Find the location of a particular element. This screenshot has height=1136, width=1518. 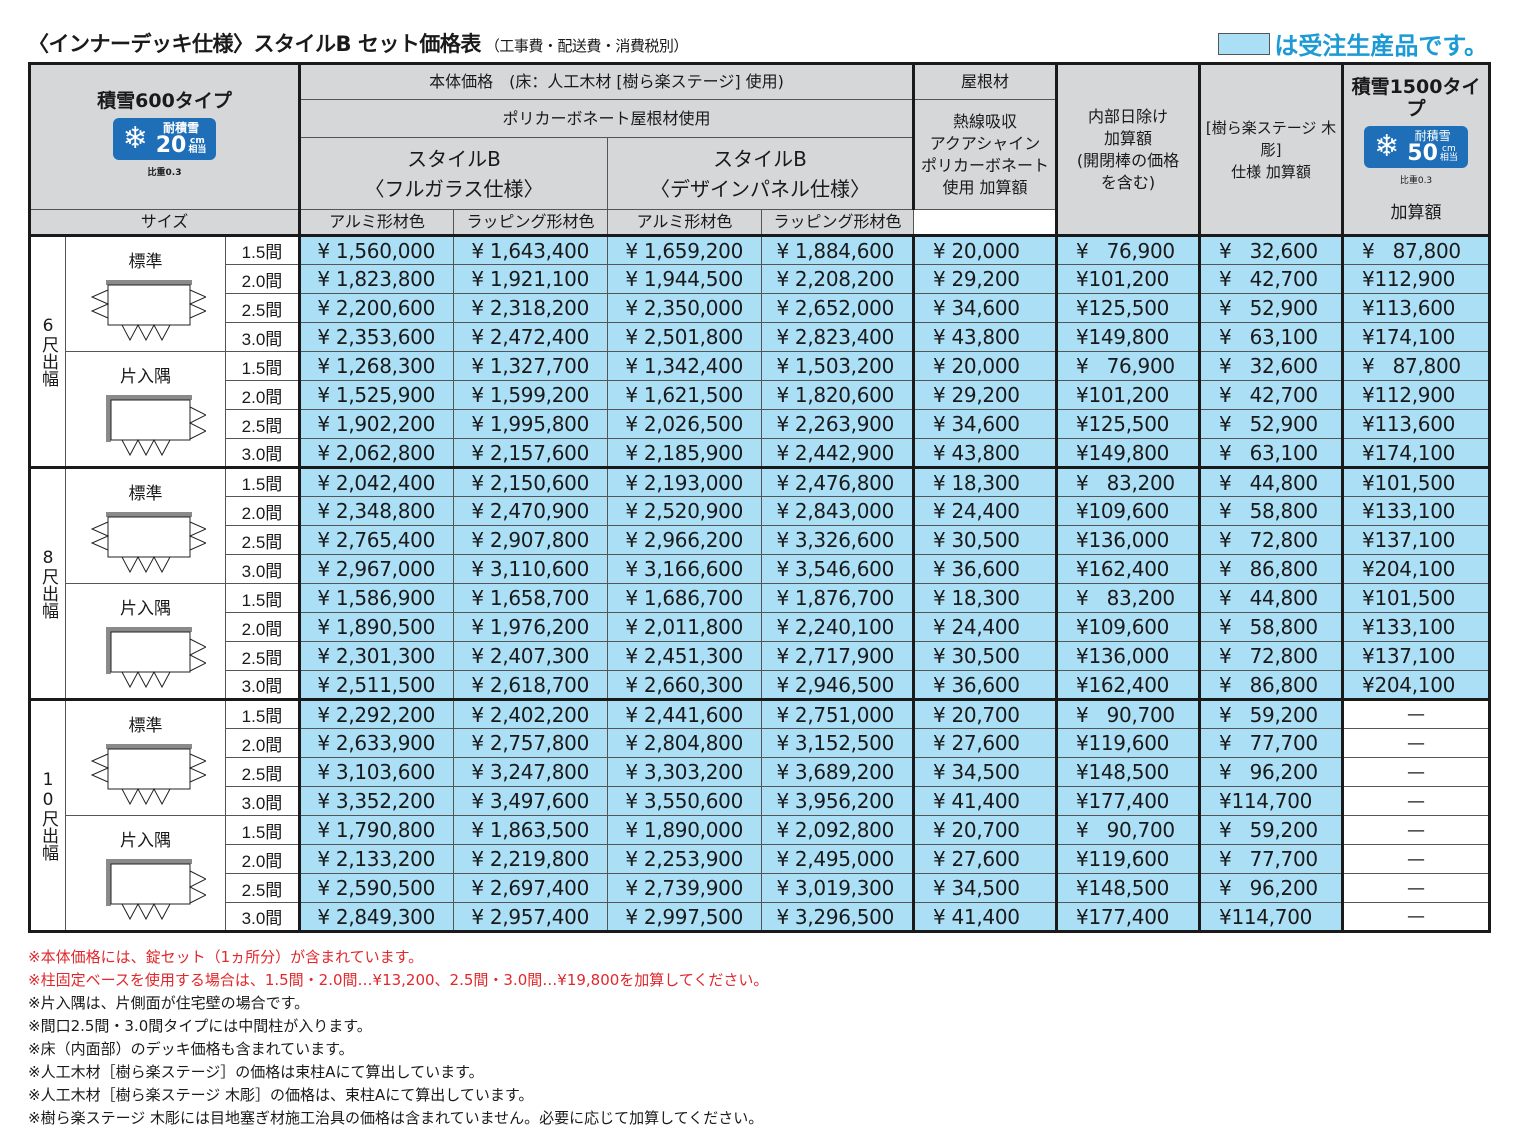

price-cell: ¥ 1,621,500 is located at coordinates (684, 395).